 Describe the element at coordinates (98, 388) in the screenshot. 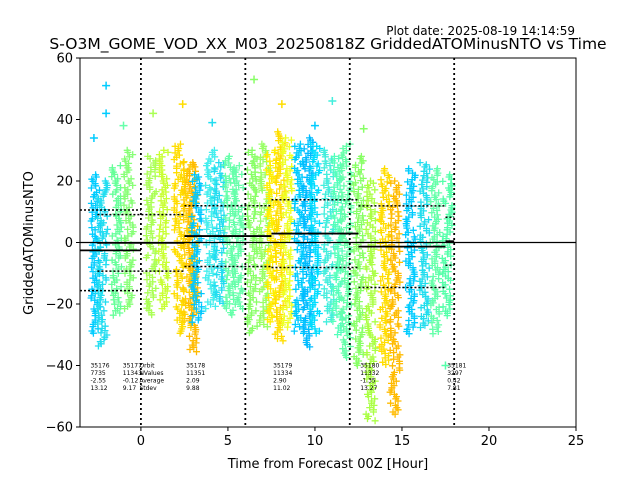

I see `stat-value: 13.12` at that location.